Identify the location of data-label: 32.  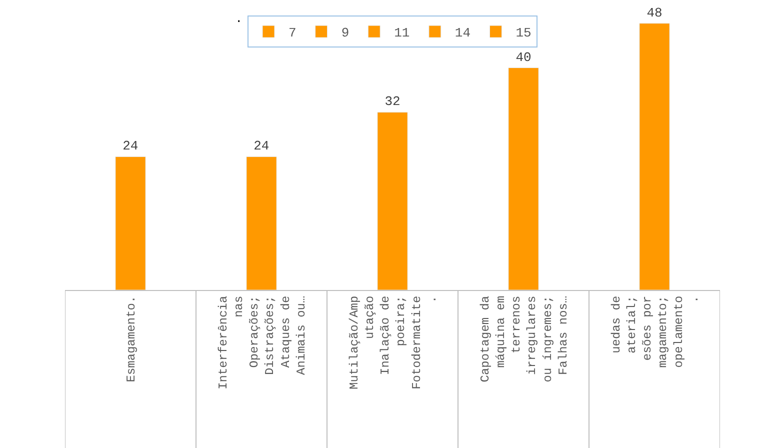
(392, 102).